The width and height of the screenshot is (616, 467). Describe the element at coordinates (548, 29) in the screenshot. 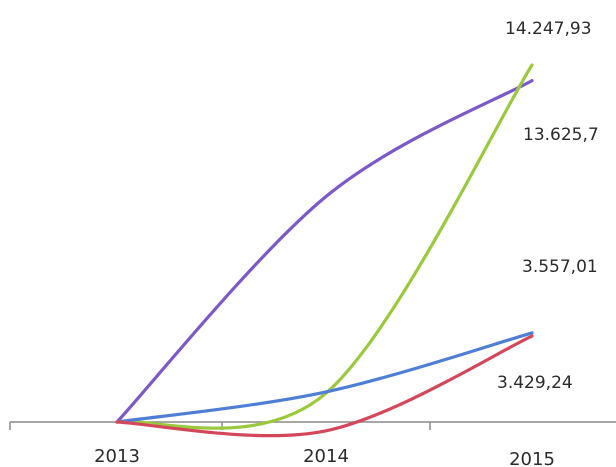

I see `data-label: 14.247,93` at that location.